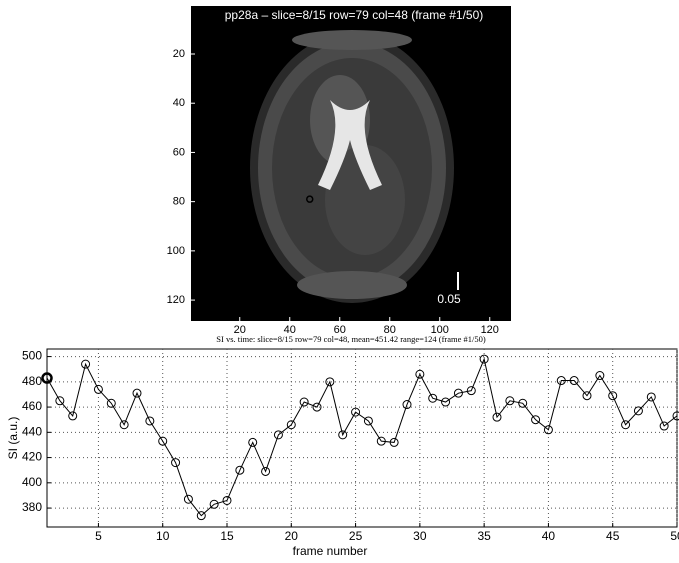 The width and height of the screenshot is (679, 563). Describe the element at coordinates (352, 166) in the screenshot. I see `brain-image` at that location.